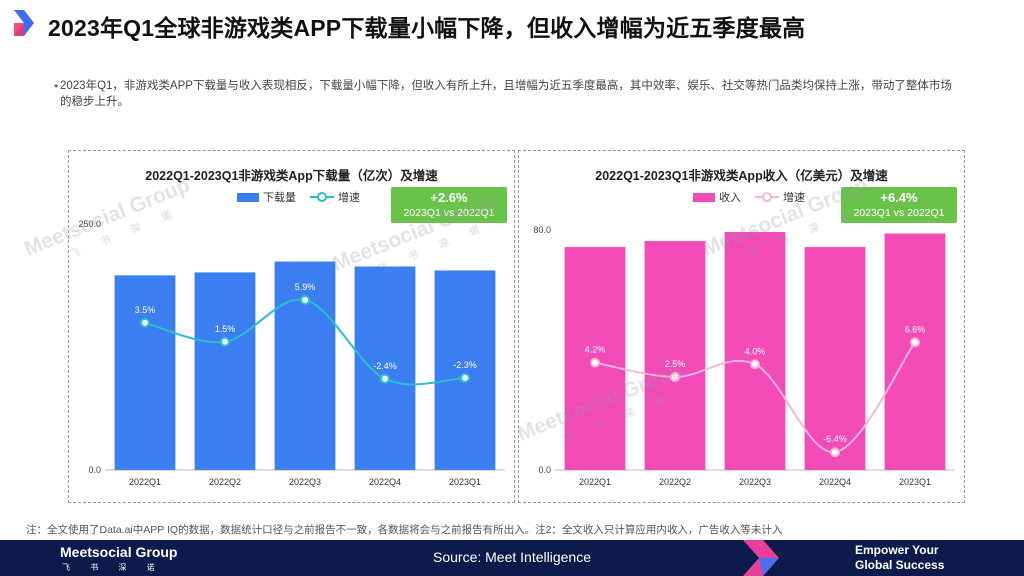 The width and height of the screenshot is (1024, 576). I want to click on data-label: 4.0%, so click(755, 351).